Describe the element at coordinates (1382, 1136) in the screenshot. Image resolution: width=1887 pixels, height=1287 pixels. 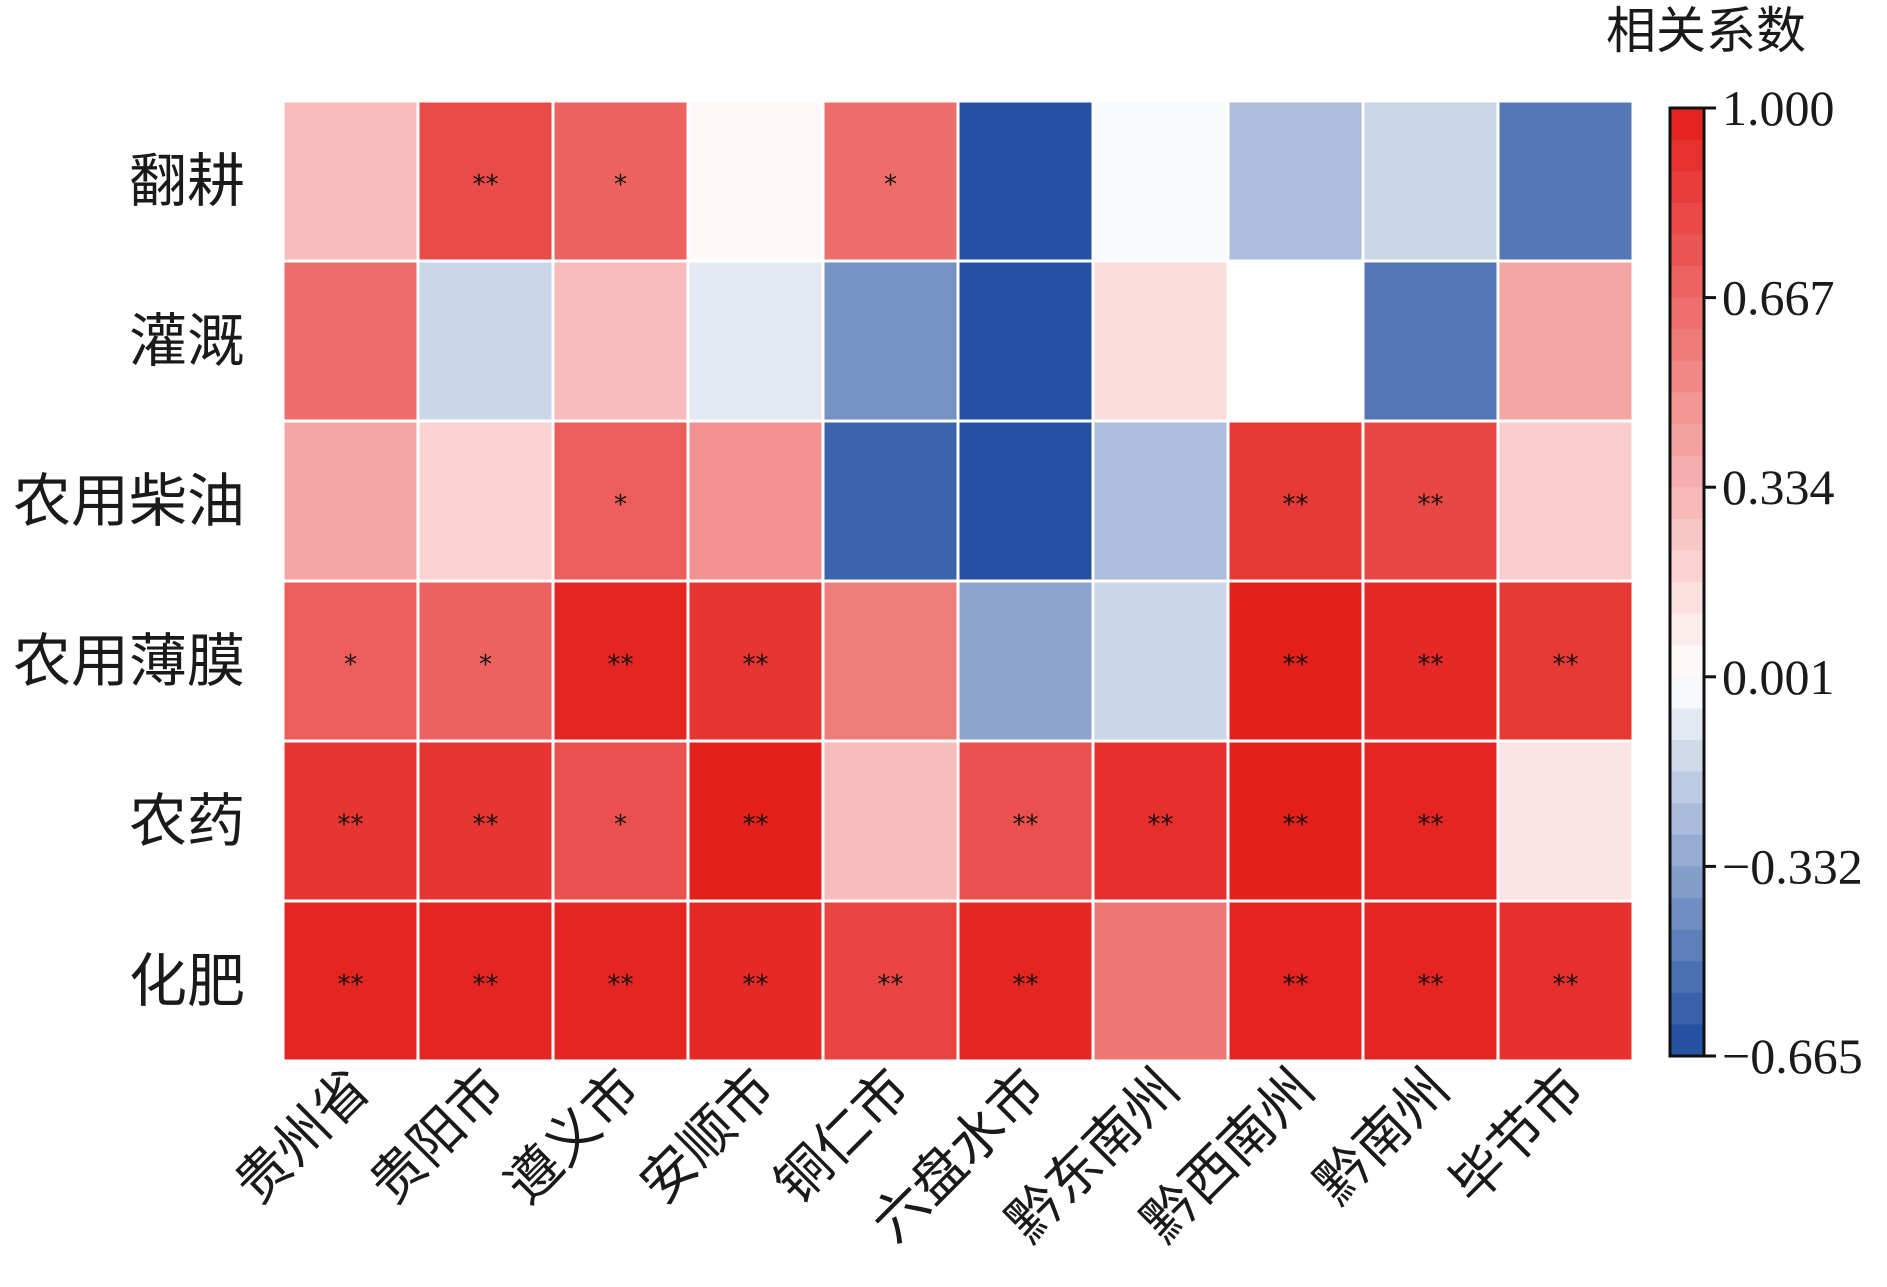
I see `column-label: 黔南州` at that location.